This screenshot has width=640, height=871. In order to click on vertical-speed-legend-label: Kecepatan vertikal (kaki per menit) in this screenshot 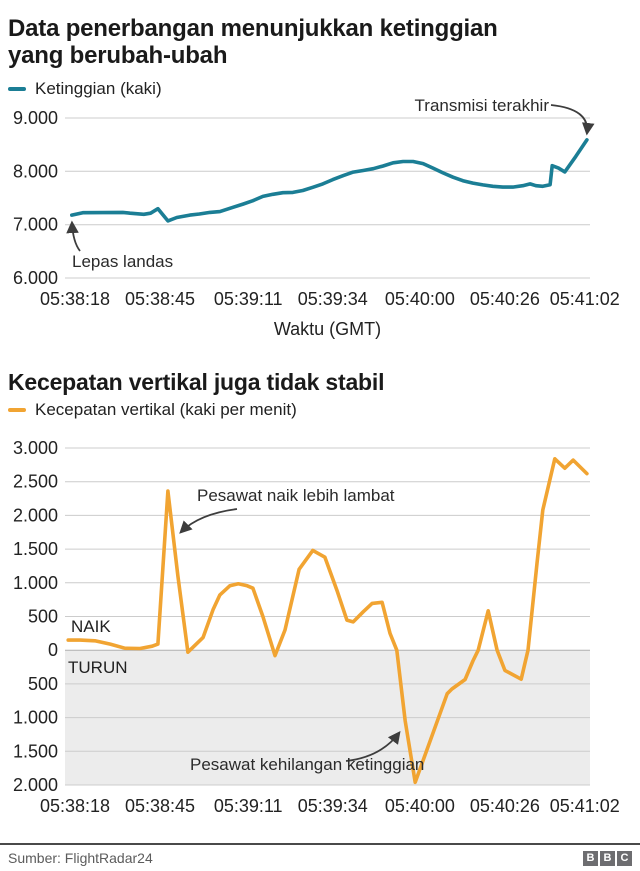, I will do `click(166, 409)`.